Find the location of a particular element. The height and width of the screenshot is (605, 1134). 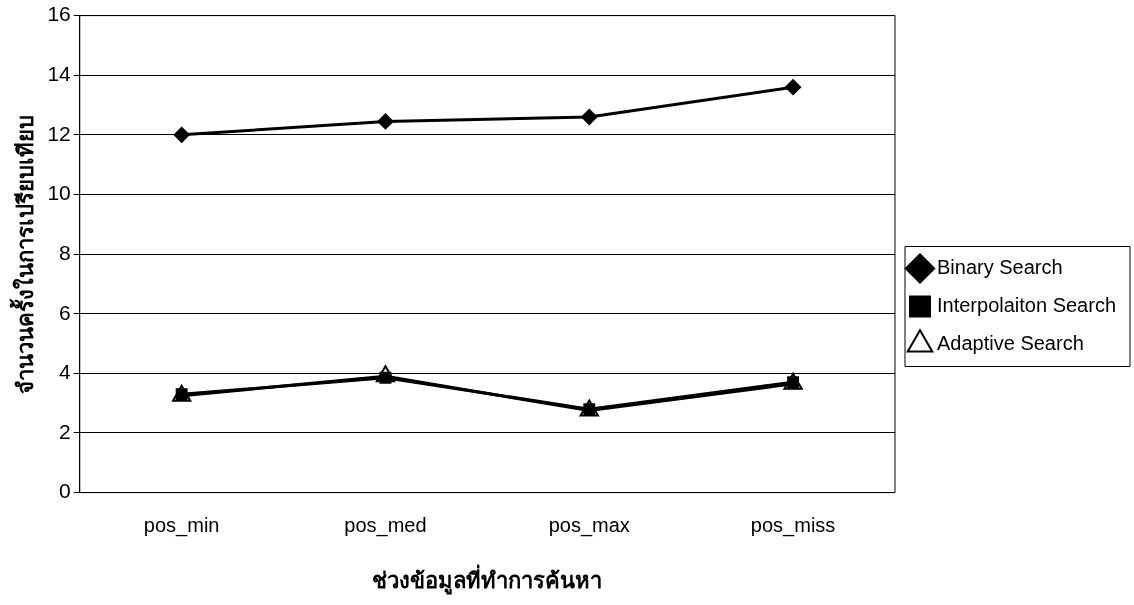

y-tick-label: 12 is located at coordinates (59, 133).